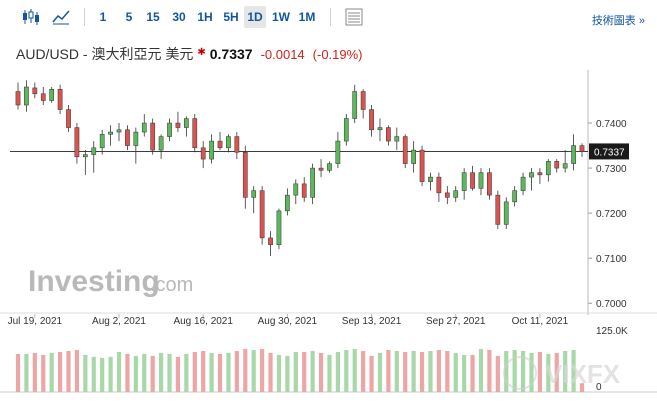 This screenshot has height=407, width=657. What do you see at coordinates (307, 17) in the screenshot?
I see `interval-1m: 1M` at bounding box center [307, 17].